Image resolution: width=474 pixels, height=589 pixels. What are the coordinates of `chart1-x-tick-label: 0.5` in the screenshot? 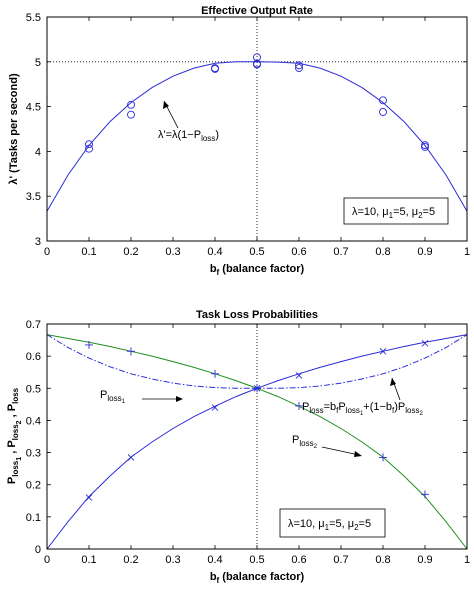 It's located at (256, 252).